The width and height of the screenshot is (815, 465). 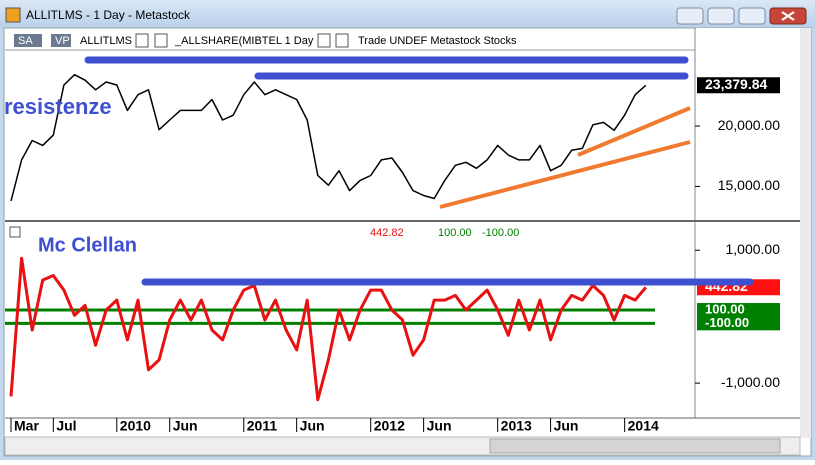 I want to click on x-tick-label: Mar, so click(x=26, y=426).